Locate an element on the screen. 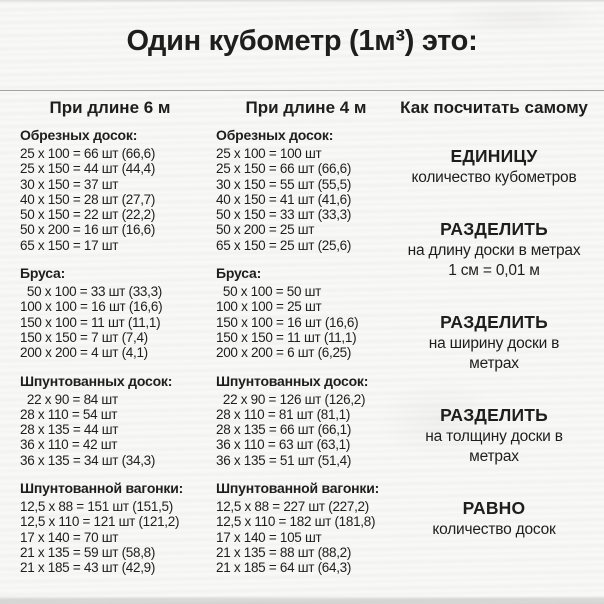  spec-row: 36 x 135 = 51 шт (51,4) is located at coordinates (284, 460).